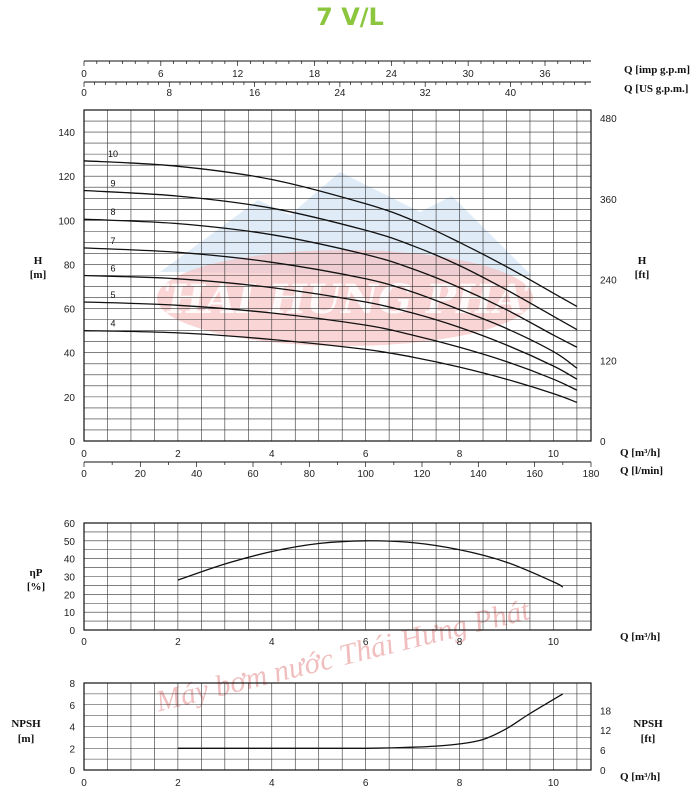 The height and width of the screenshot is (800, 700). Describe the element at coordinates (640, 453) in the screenshot. I see `x-axis-label-m3h: Q [m³/h]` at that location.